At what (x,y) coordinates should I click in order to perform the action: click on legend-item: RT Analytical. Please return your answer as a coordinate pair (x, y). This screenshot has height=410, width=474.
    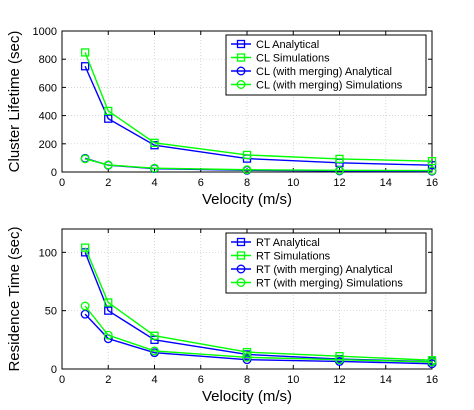
    Looking at the image, I should click on (275, 243).